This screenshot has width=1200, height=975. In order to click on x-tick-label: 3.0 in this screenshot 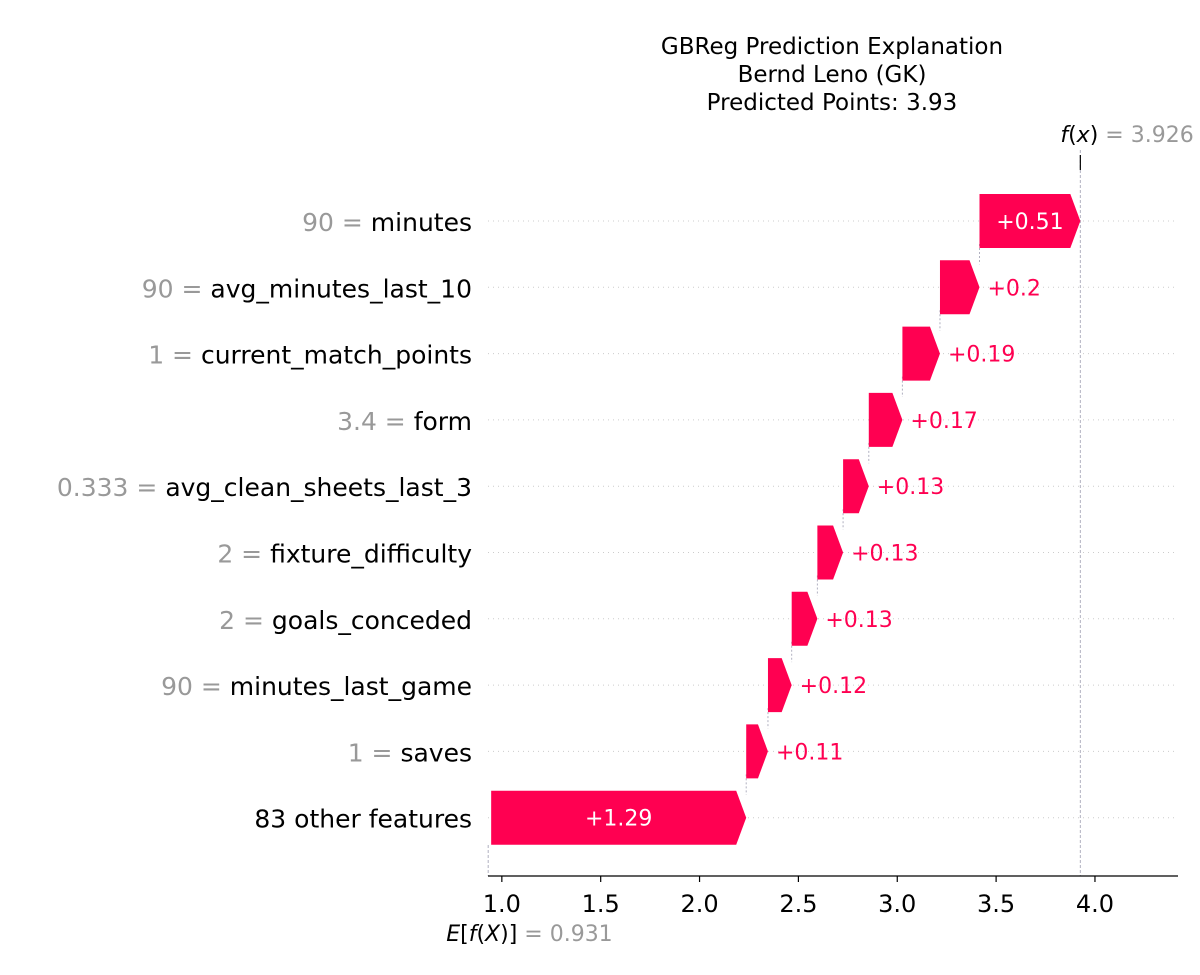, I will do `click(897, 904)`.